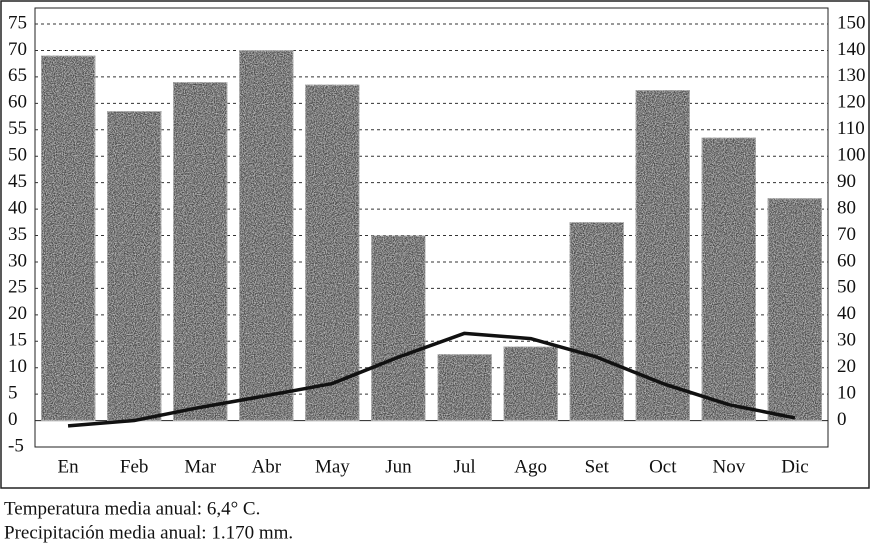  Describe the element at coordinates (851, 128) in the screenshot. I see `y2-tick-label: 110` at that location.